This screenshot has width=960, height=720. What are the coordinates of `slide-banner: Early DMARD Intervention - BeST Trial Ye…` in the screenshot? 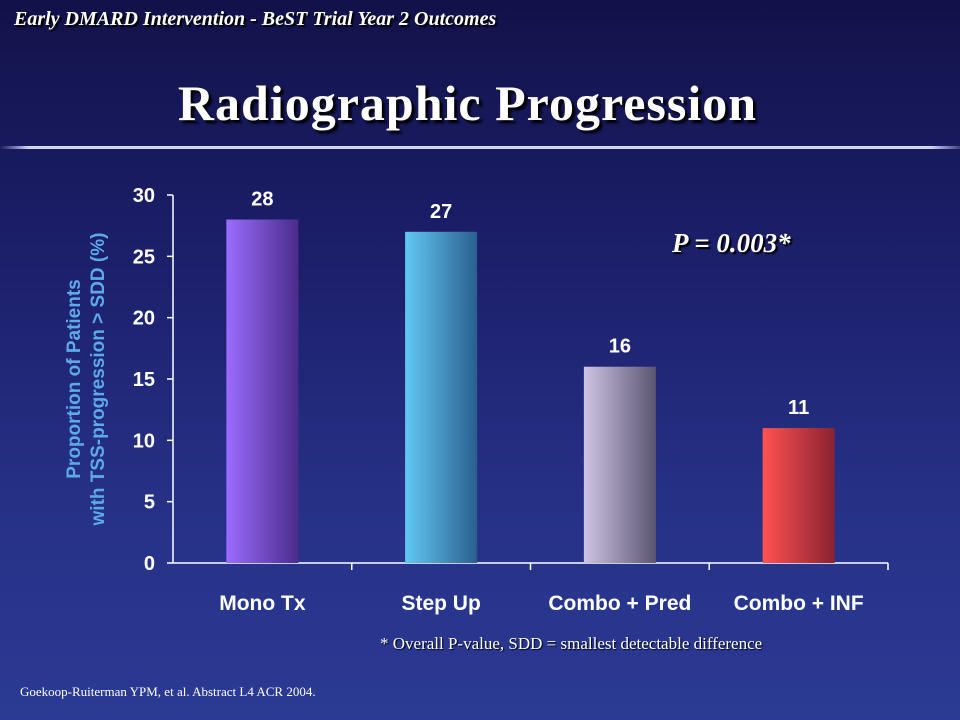 It's located at (255, 19).